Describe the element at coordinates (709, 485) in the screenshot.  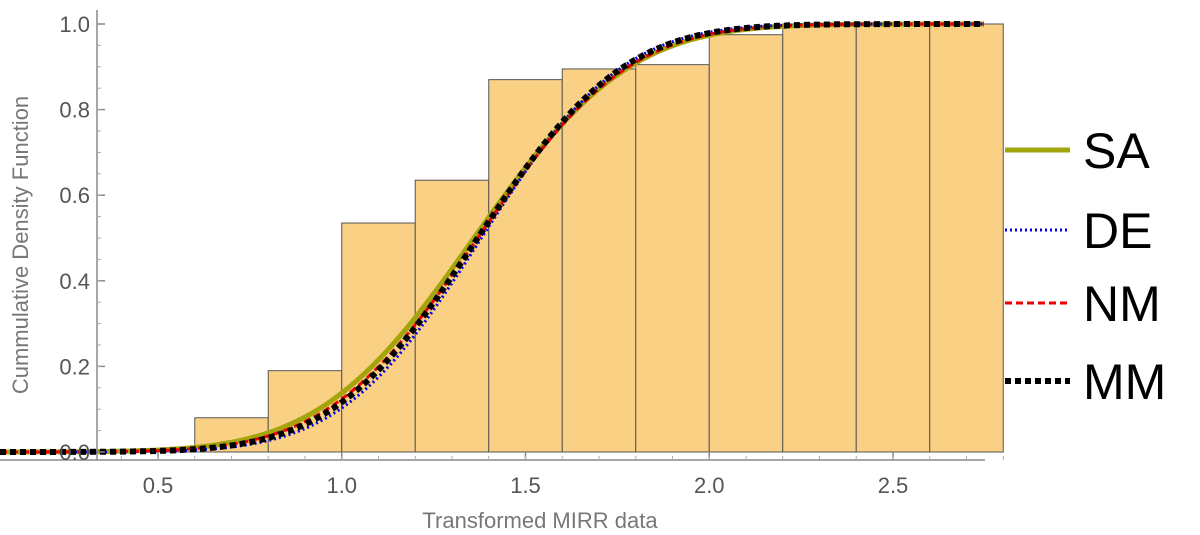
I see `x-tick-label: 2.0` at that location.